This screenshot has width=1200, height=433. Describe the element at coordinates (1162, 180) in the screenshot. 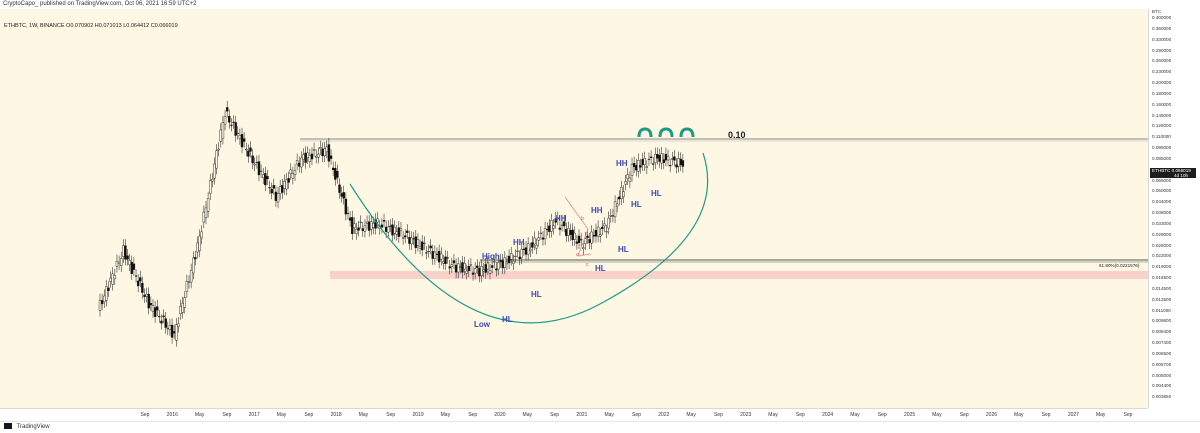

I see `price-tick-label: 0.065000` at that location.